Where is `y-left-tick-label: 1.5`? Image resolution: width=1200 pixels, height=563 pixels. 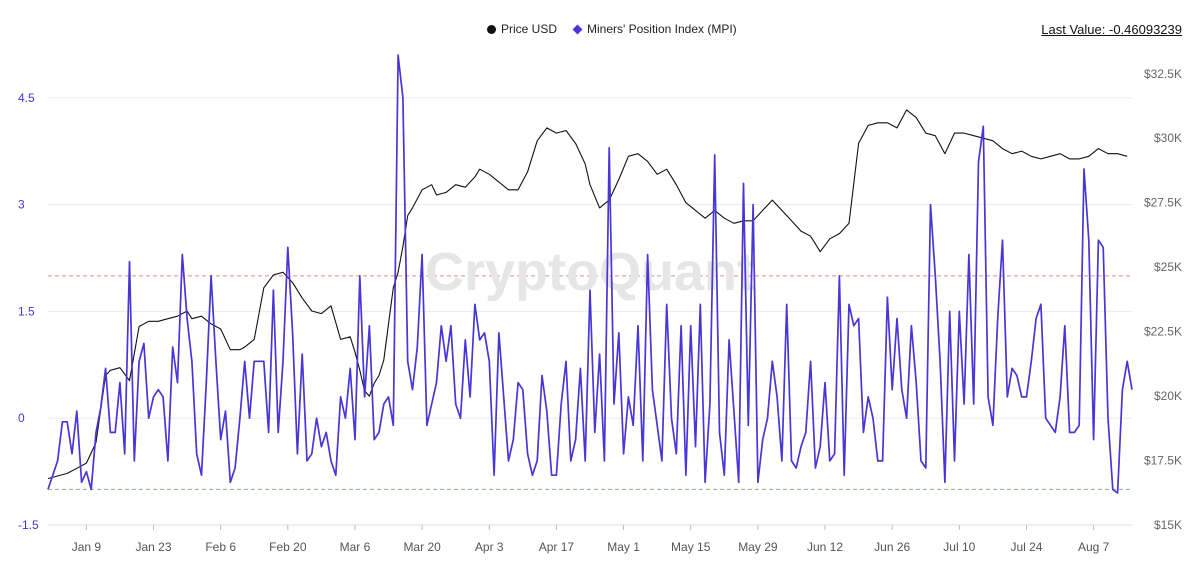
y-left-tick-label: 1.5 is located at coordinates (26, 311).